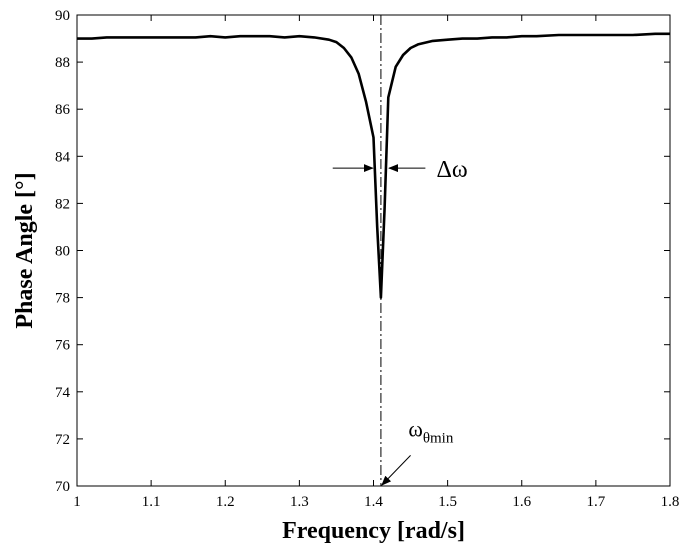 The width and height of the screenshot is (685, 548). I want to click on bandwidth-label: Δω, so click(452, 170).